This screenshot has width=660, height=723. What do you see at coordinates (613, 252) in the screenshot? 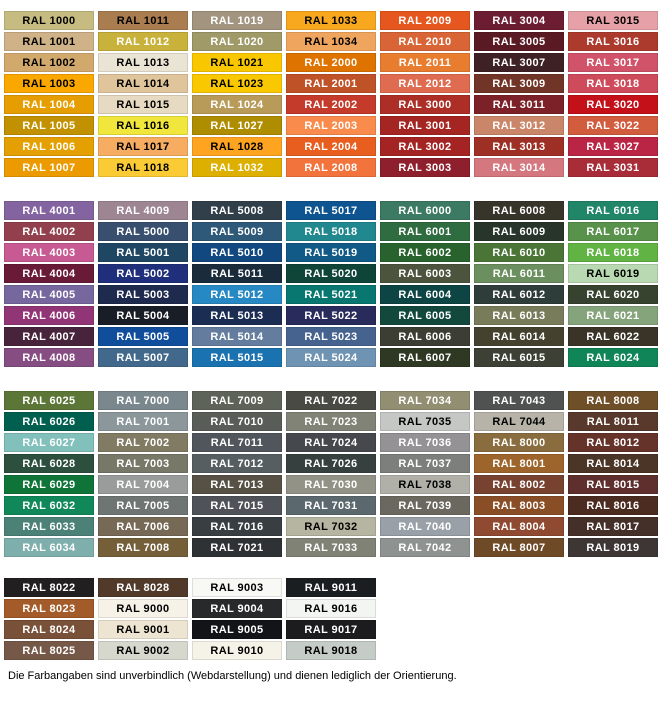
I see `swatch-ral-6018: RAL 6018` at bounding box center [613, 252].